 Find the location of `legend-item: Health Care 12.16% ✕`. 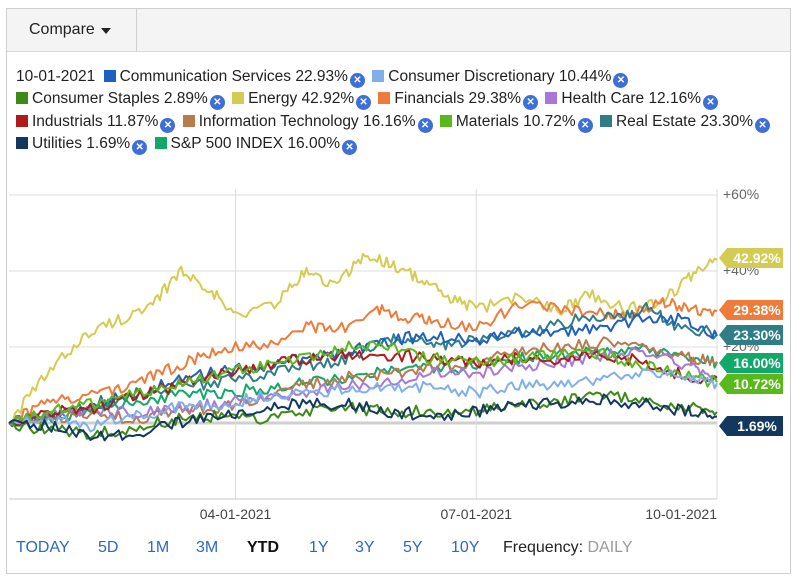

legend-item: Health Care 12.16% ✕ is located at coordinates (632, 99).